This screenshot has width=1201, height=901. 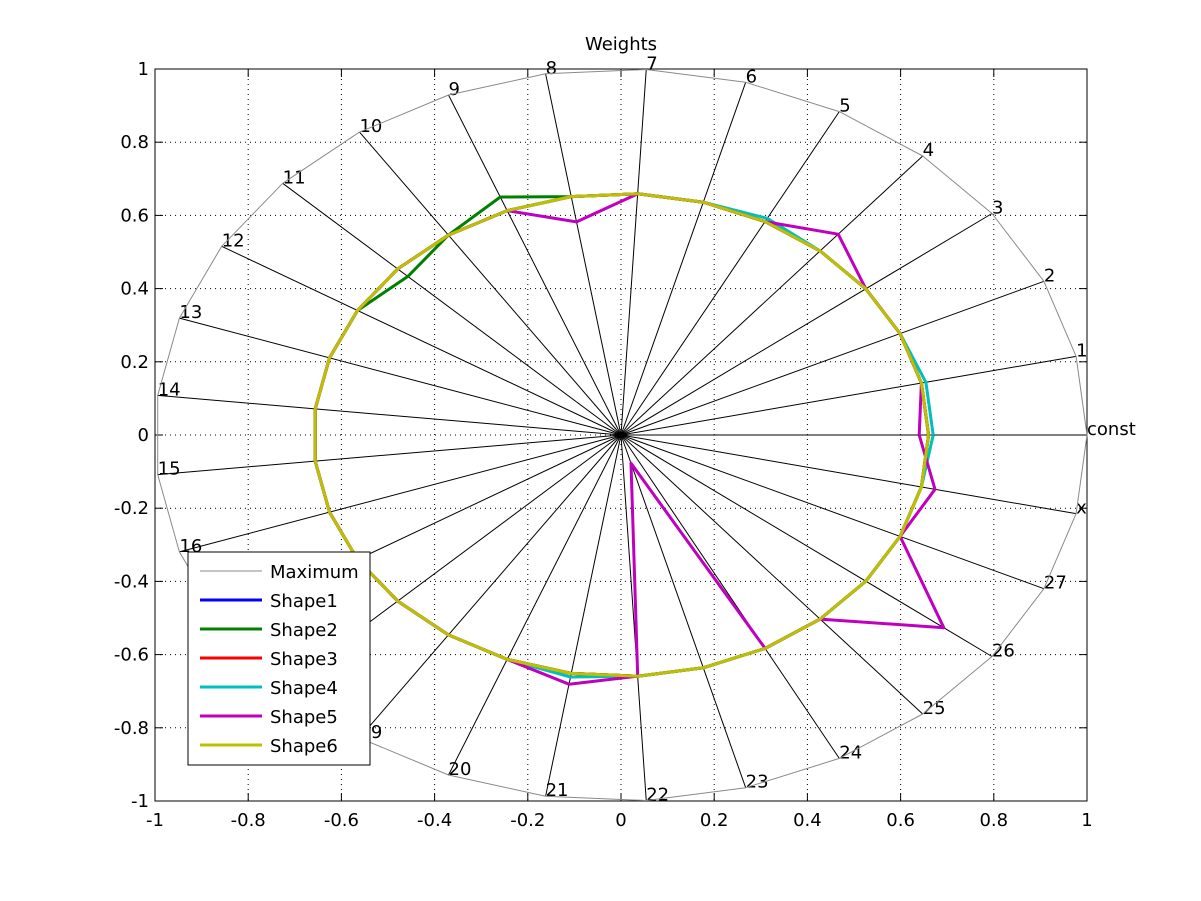 What do you see at coordinates (928, 150) in the screenshot?
I see `spoke-label: 4` at bounding box center [928, 150].